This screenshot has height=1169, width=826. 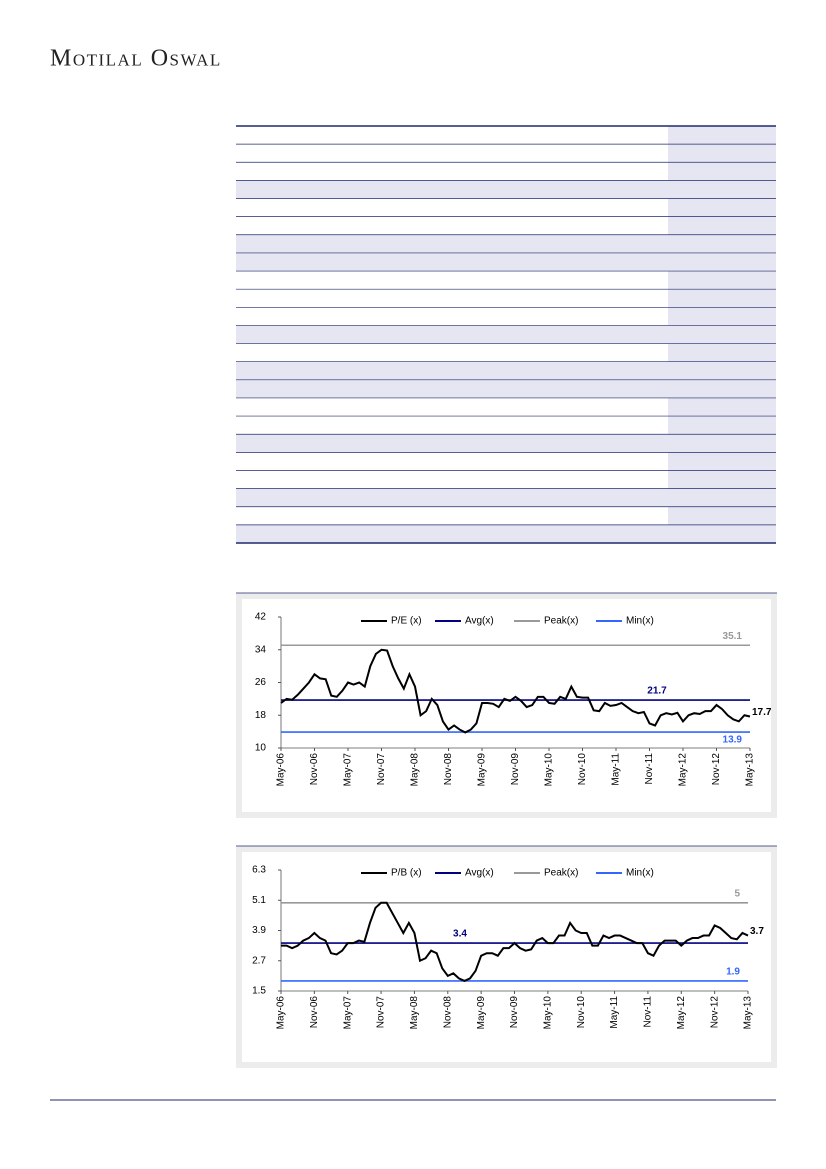 What do you see at coordinates (406, 621) in the screenshot?
I see `legend-label: P/E (x)` at bounding box center [406, 621].